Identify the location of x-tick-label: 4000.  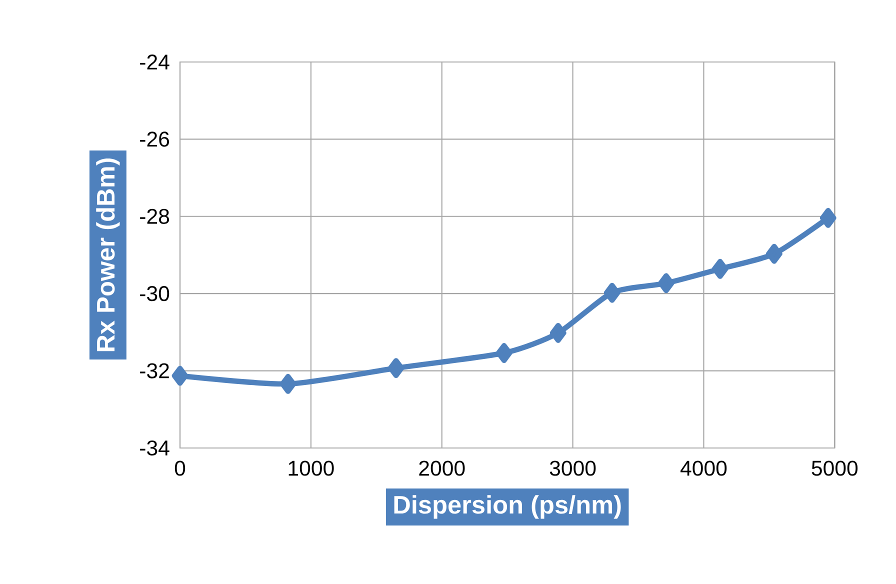
(703, 468).